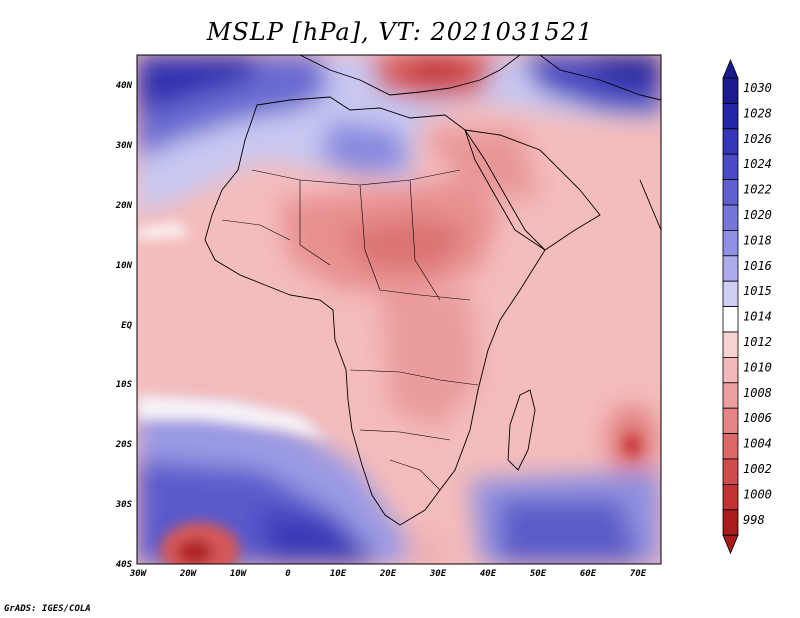  Describe the element at coordinates (415, 475) in the screenshot. I see `border-sa` at that location.